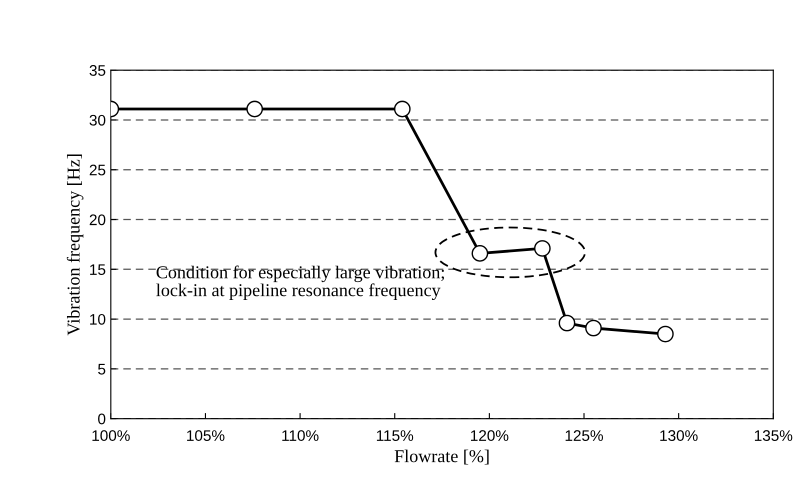 The image size is (803, 484). I want to click on x-tick-label: 115%, so click(395, 435).